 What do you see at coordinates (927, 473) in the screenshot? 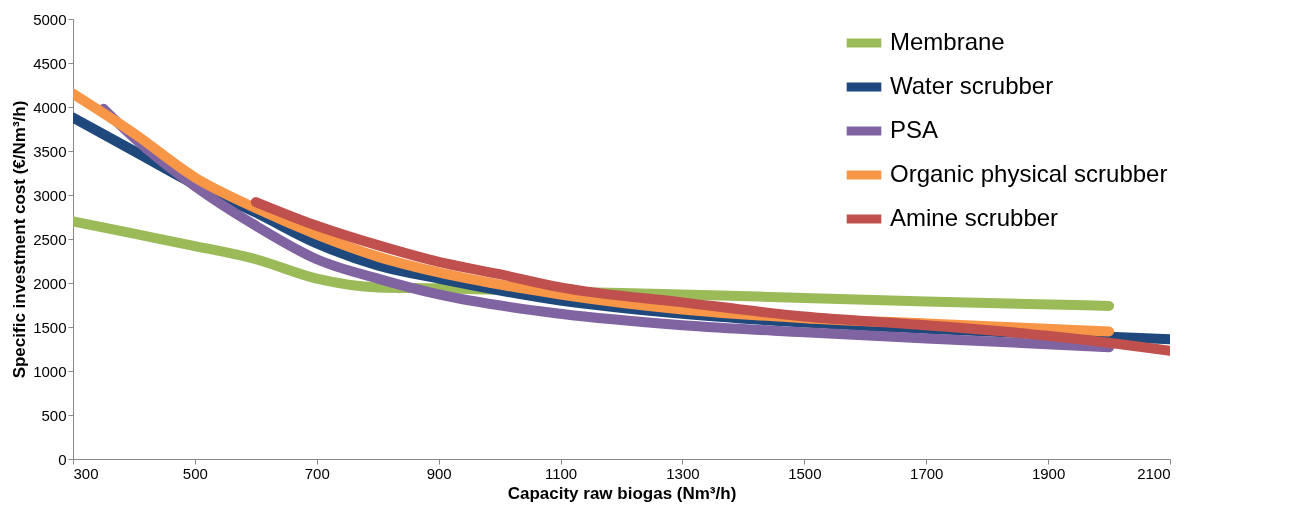
I see `x-tick-label: 1700` at bounding box center [927, 473].